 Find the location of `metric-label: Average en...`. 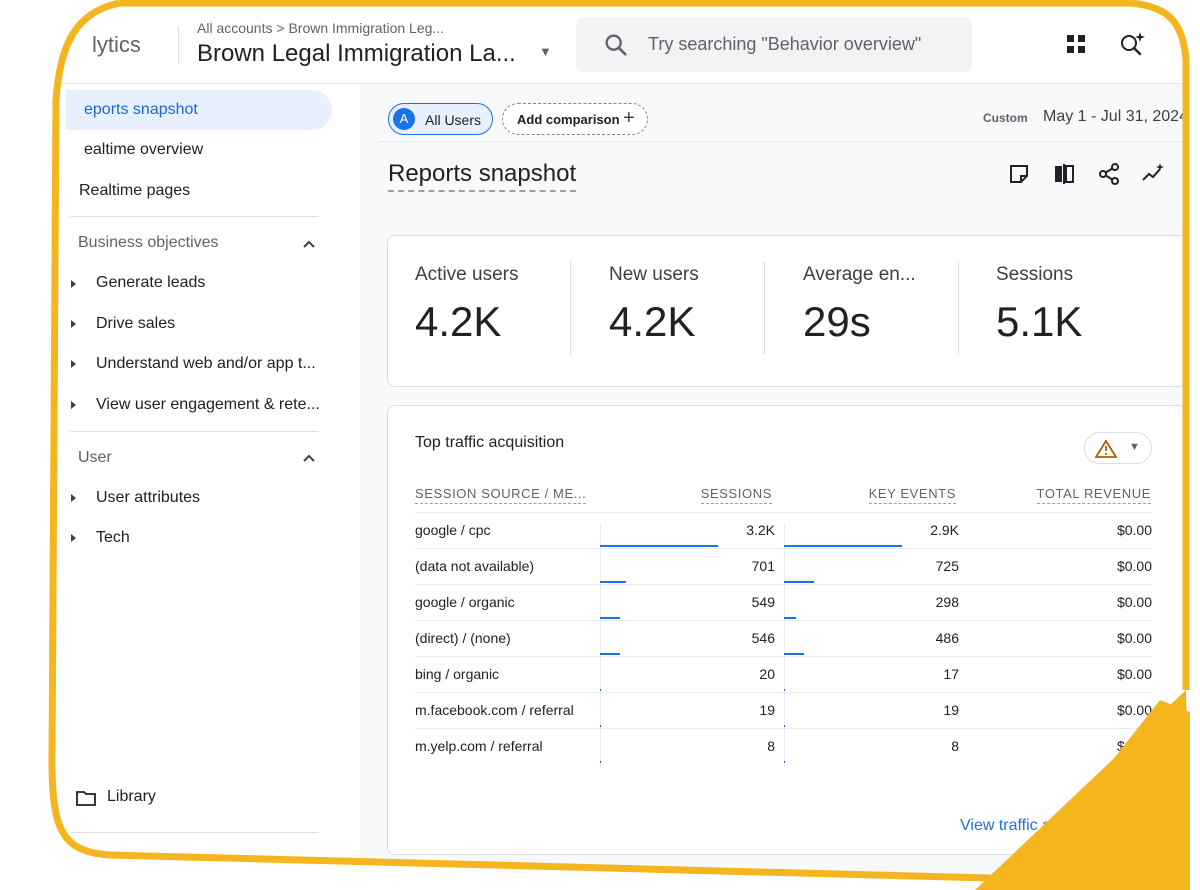

metric-label: Average en... is located at coordinates (859, 274).